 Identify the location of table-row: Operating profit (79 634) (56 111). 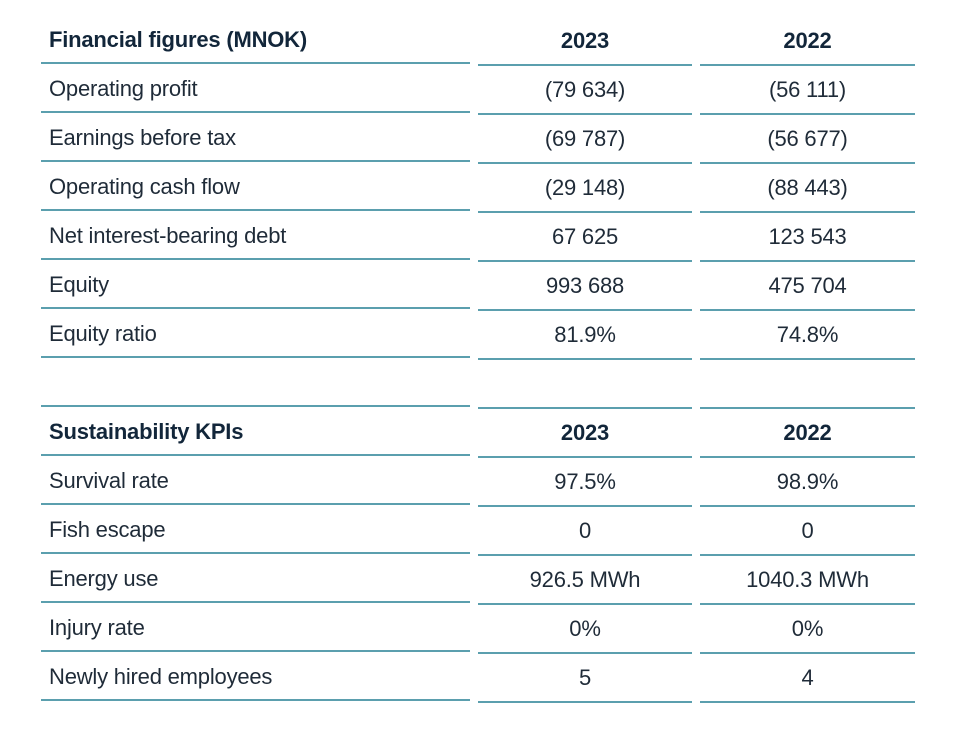
(478, 90).